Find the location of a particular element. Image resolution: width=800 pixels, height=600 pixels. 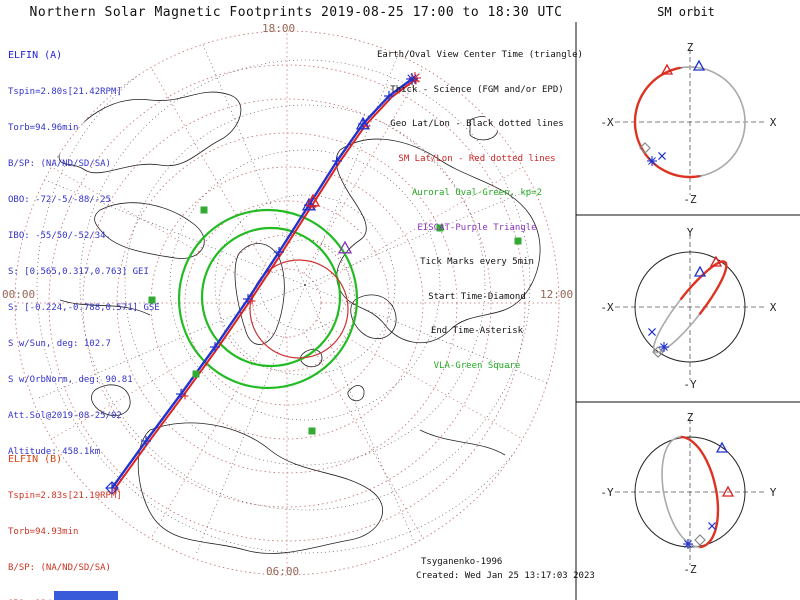

elfin-a-line: S w/OrbNorm, deg: 90.81 is located at coordinates (70, 380).